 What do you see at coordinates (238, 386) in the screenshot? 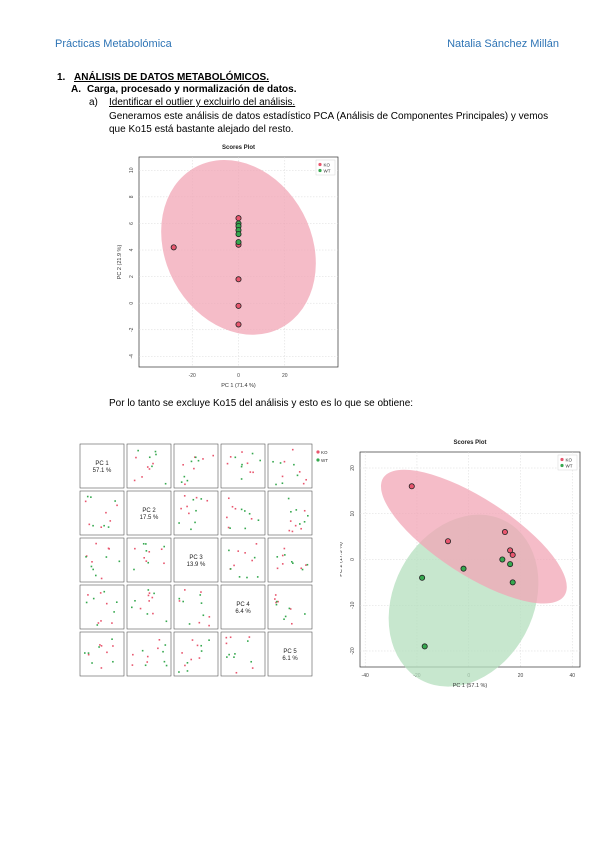
I see `x-axis-label: PC 1 (71.4 %)` at bounding box center [238, 386].